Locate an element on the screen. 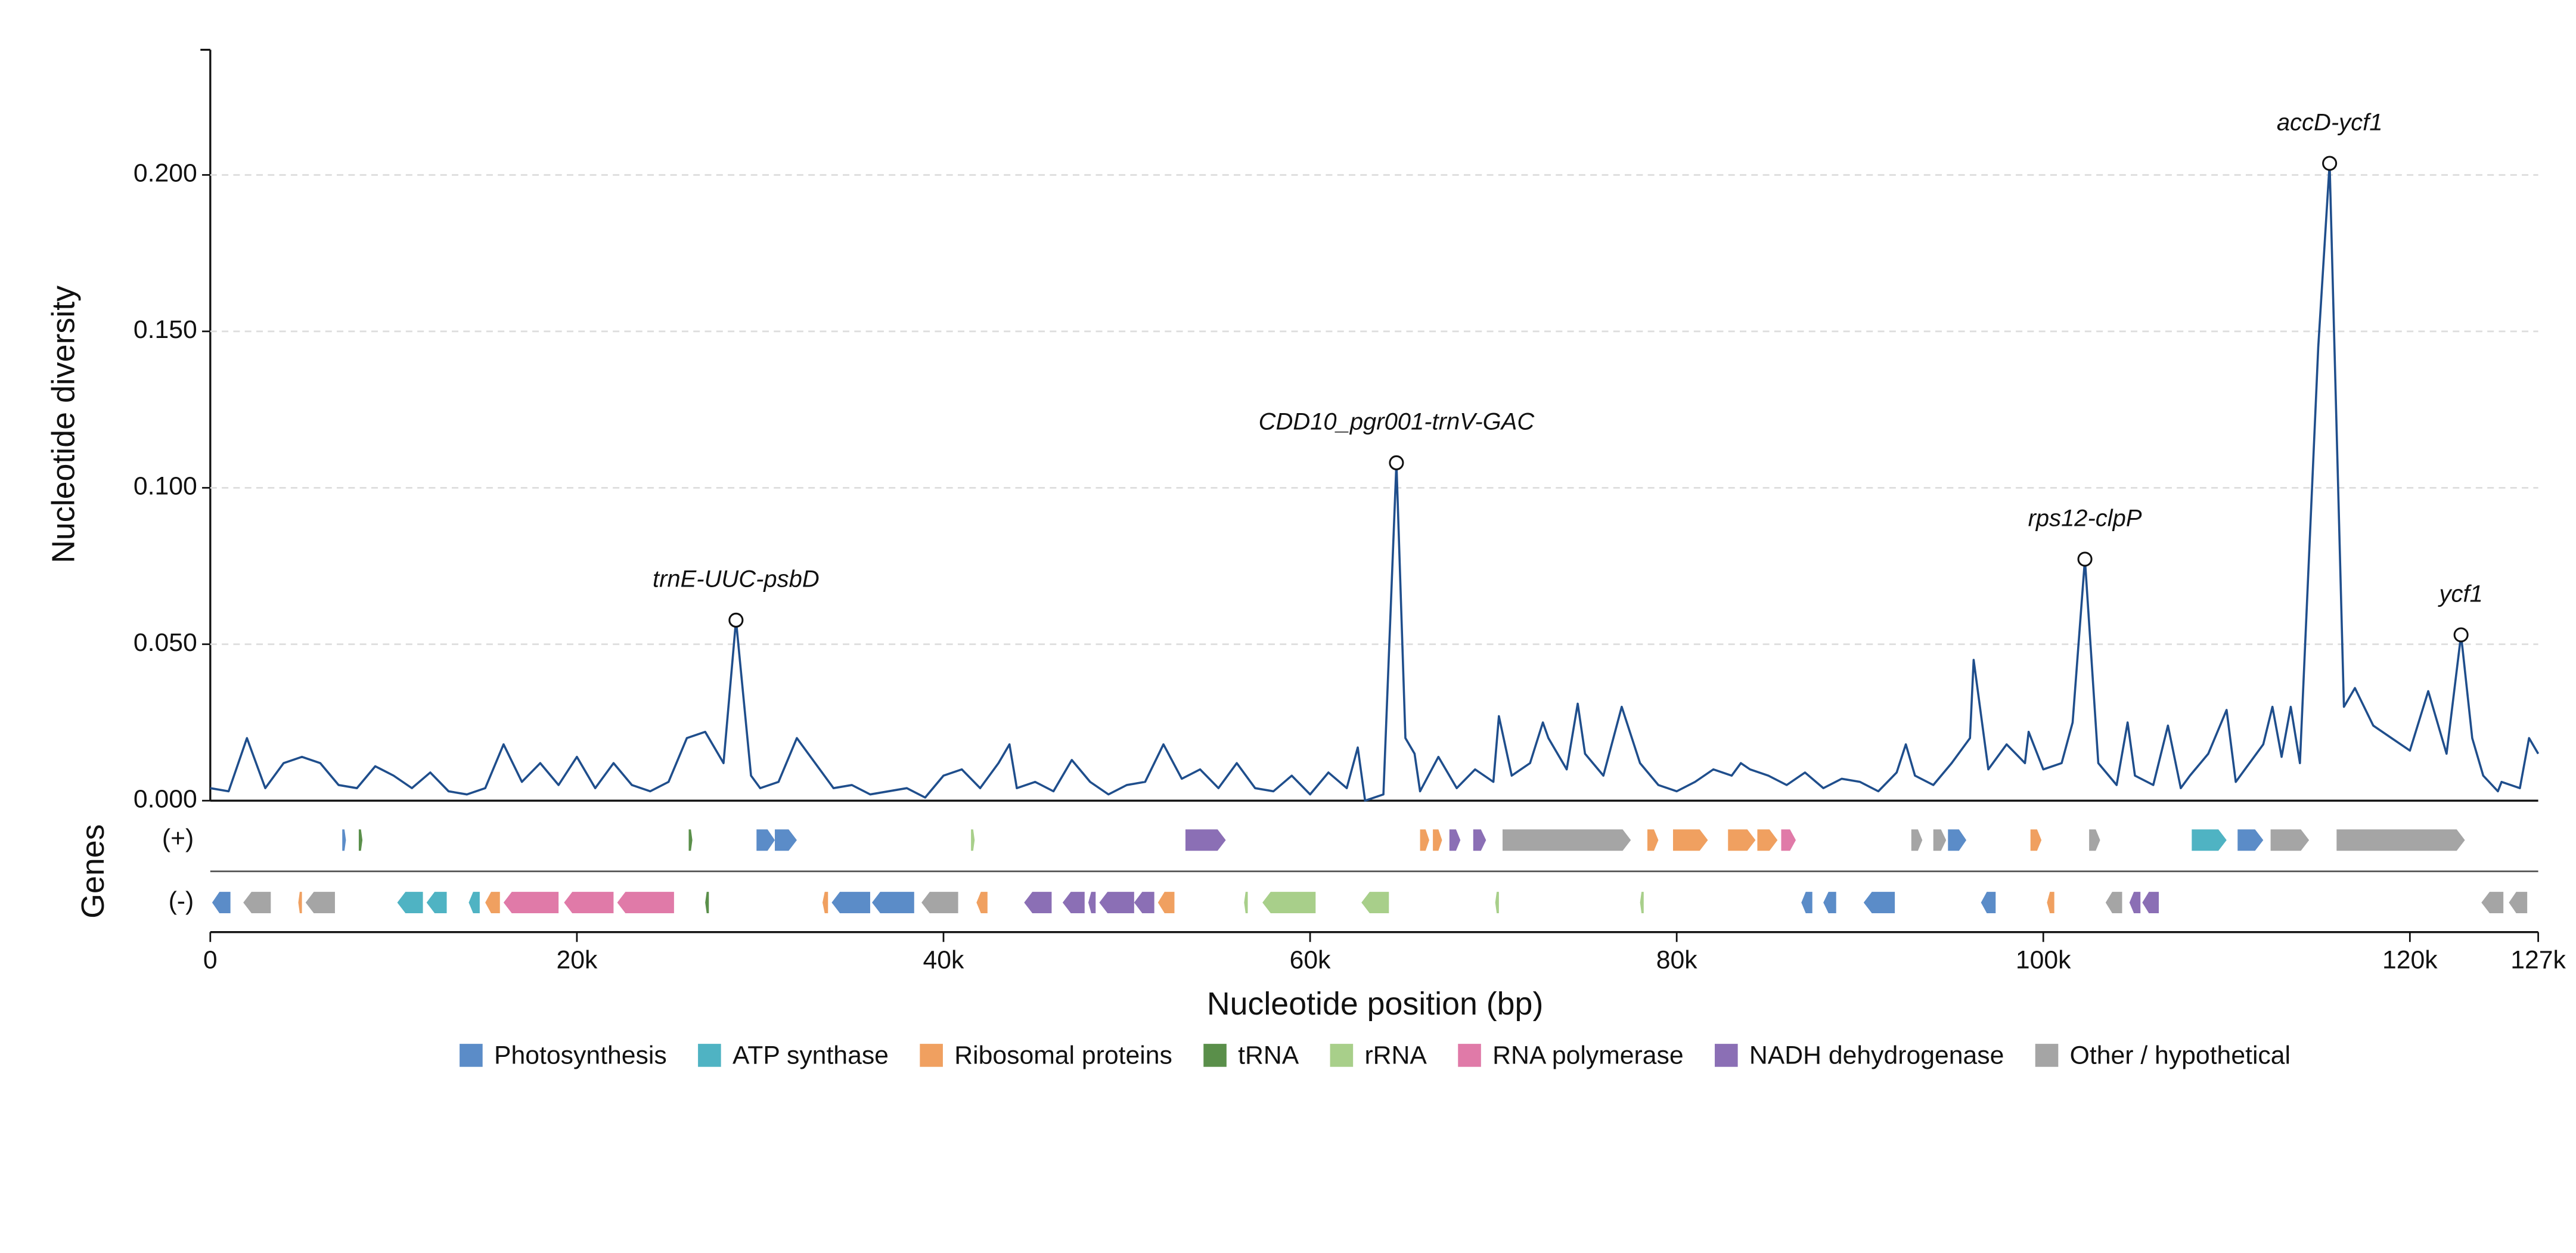 This screenshot has width=2576, height=1253. legend-label: Ribosomal proteins is located at coordinates (1063, 1055).